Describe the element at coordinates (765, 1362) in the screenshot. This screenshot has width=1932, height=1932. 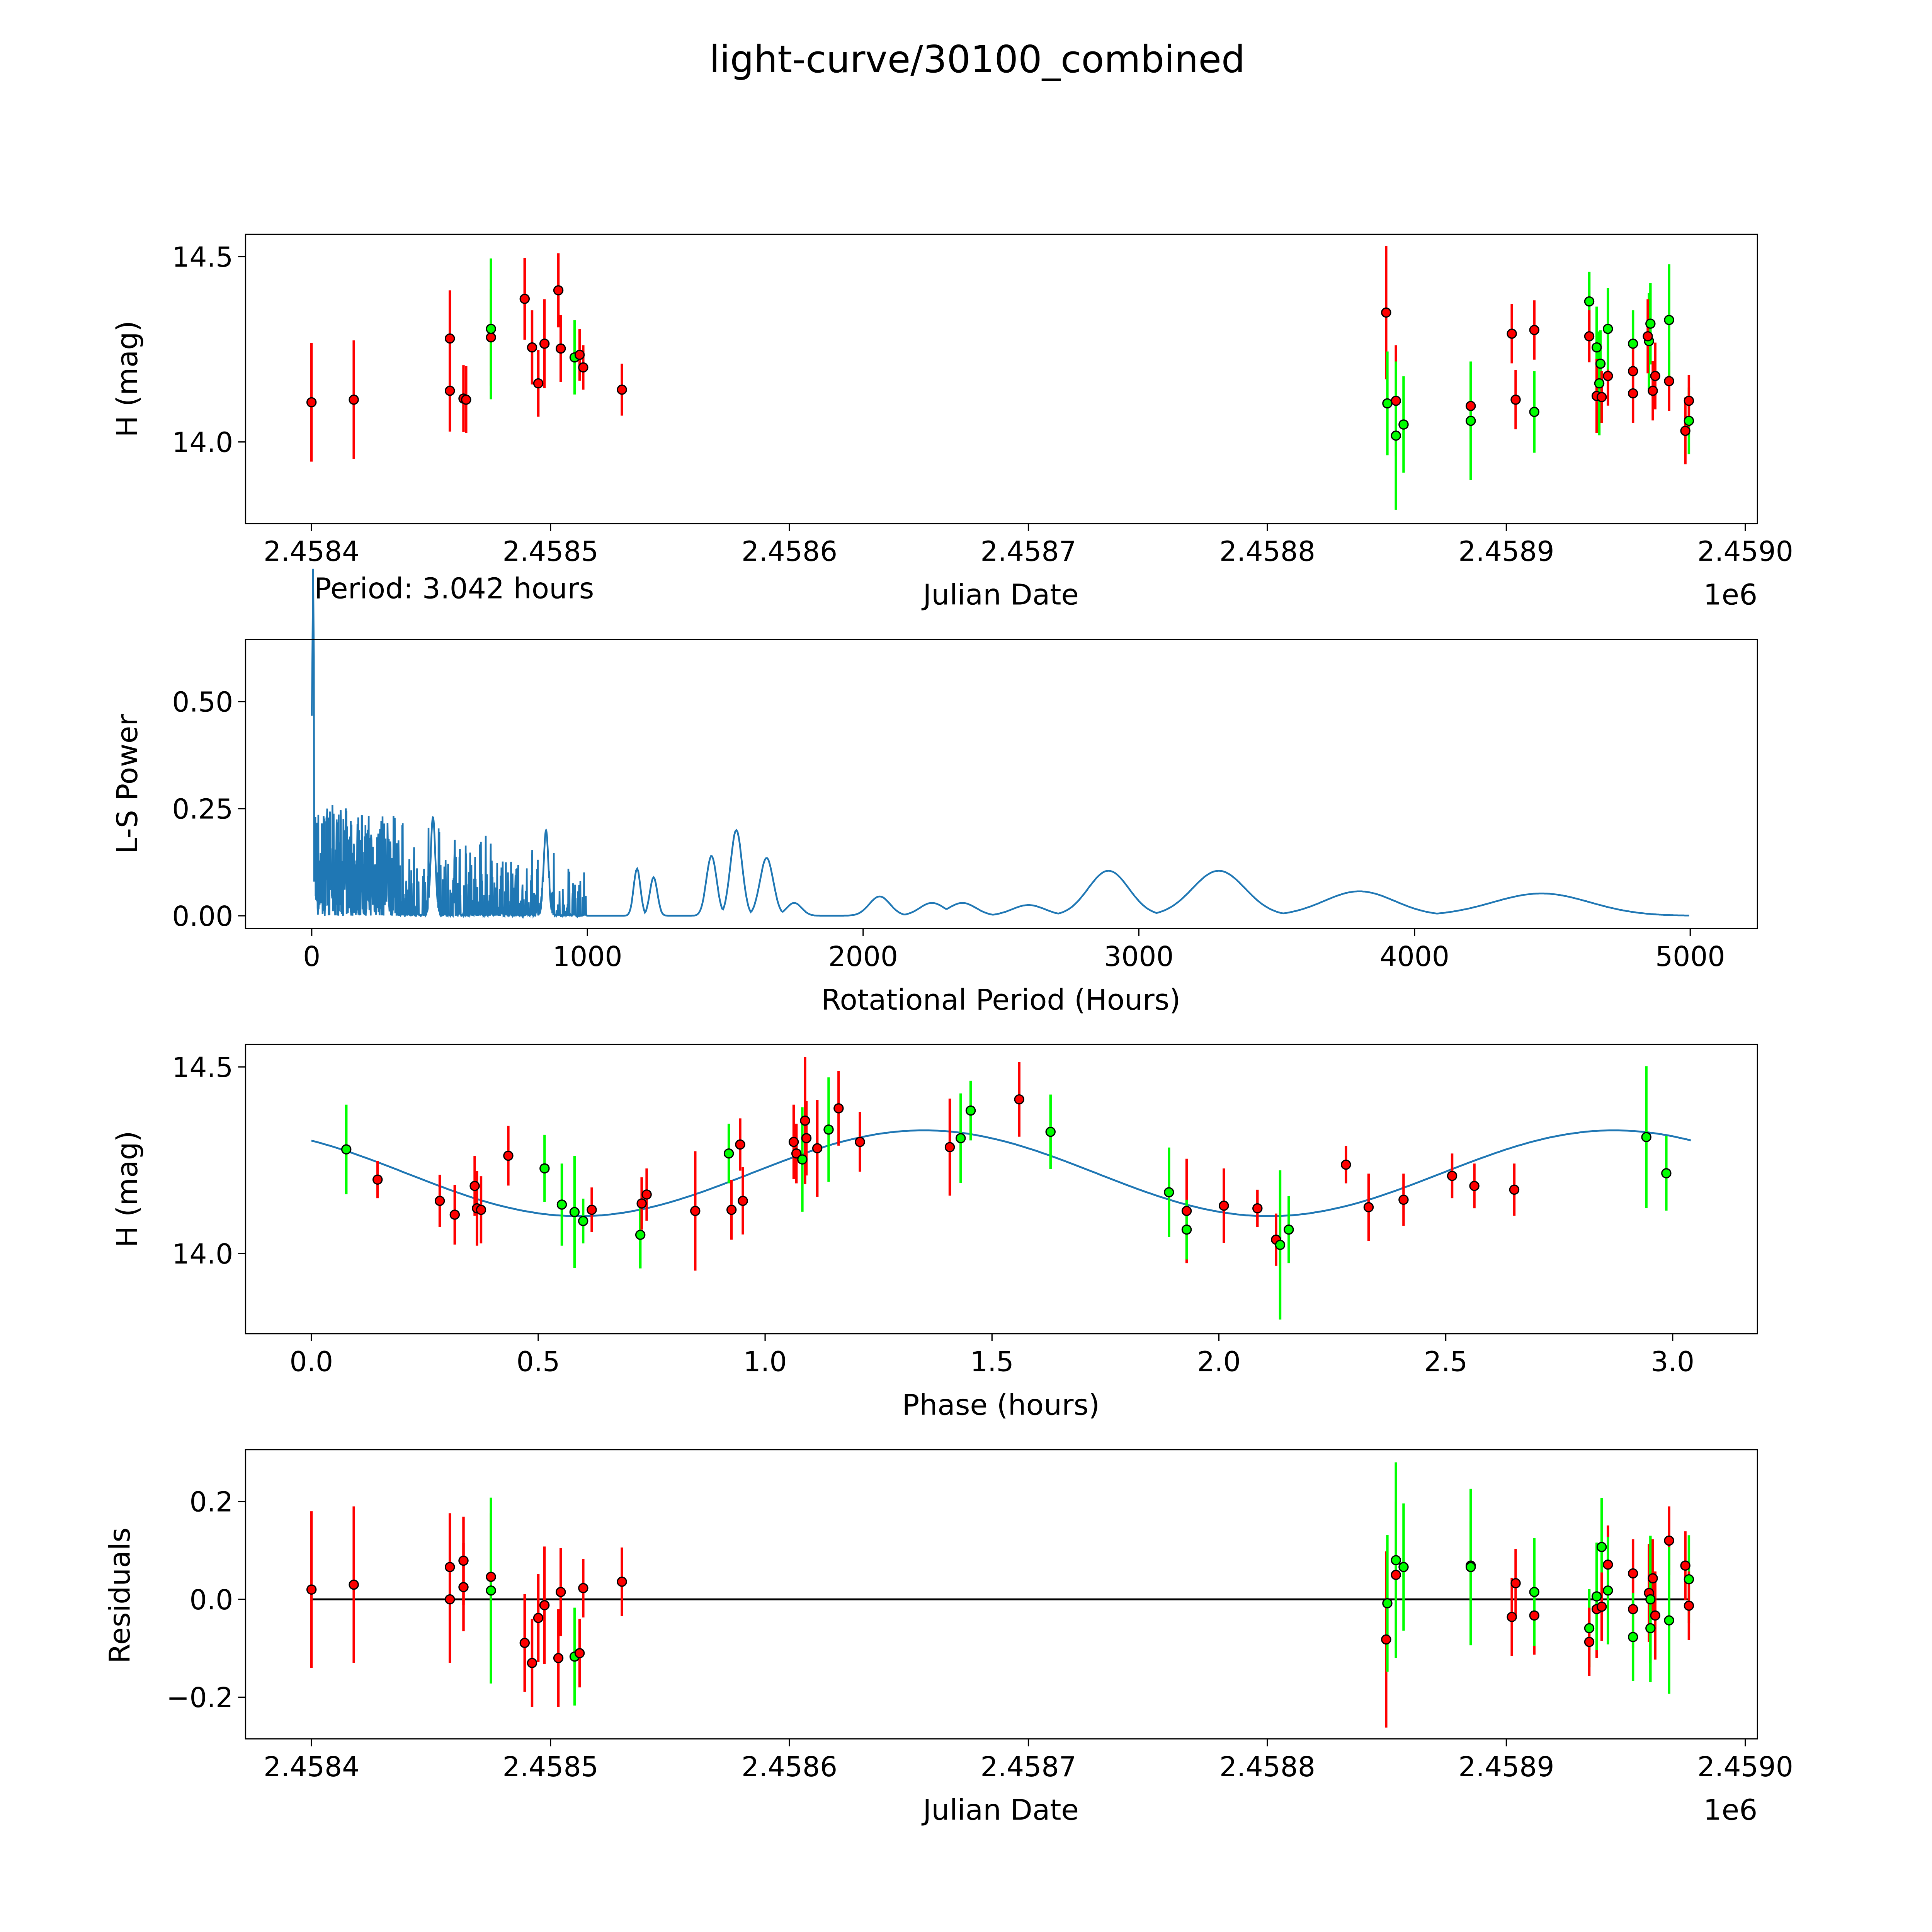
I see `x-tick-label: 1.0` at that location.